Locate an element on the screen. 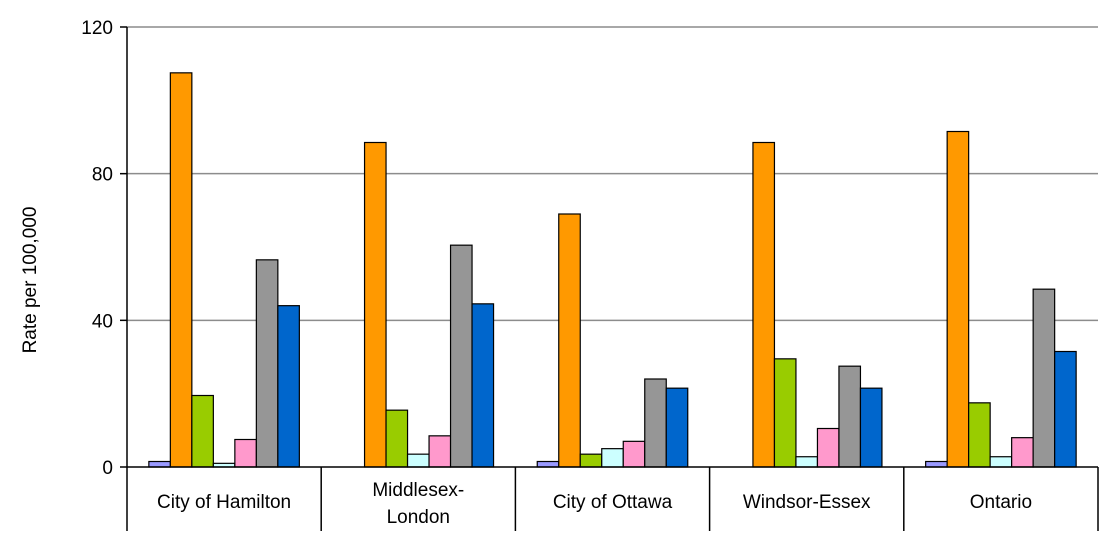 The width and height of the screenshot is (1100, 536). y-tick-label: 0 is located at coordinates (107, 468).